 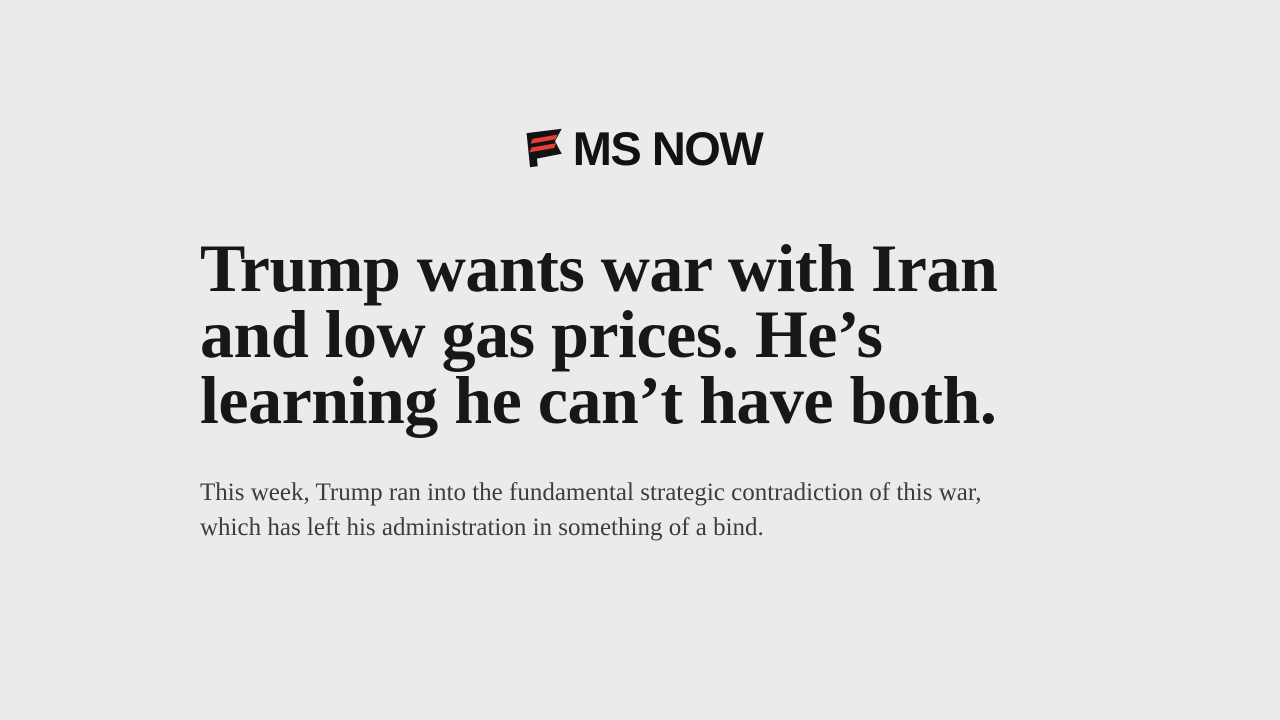 I want to click on msnow-logo-text: MS NOW, so click(x=668, y=148).